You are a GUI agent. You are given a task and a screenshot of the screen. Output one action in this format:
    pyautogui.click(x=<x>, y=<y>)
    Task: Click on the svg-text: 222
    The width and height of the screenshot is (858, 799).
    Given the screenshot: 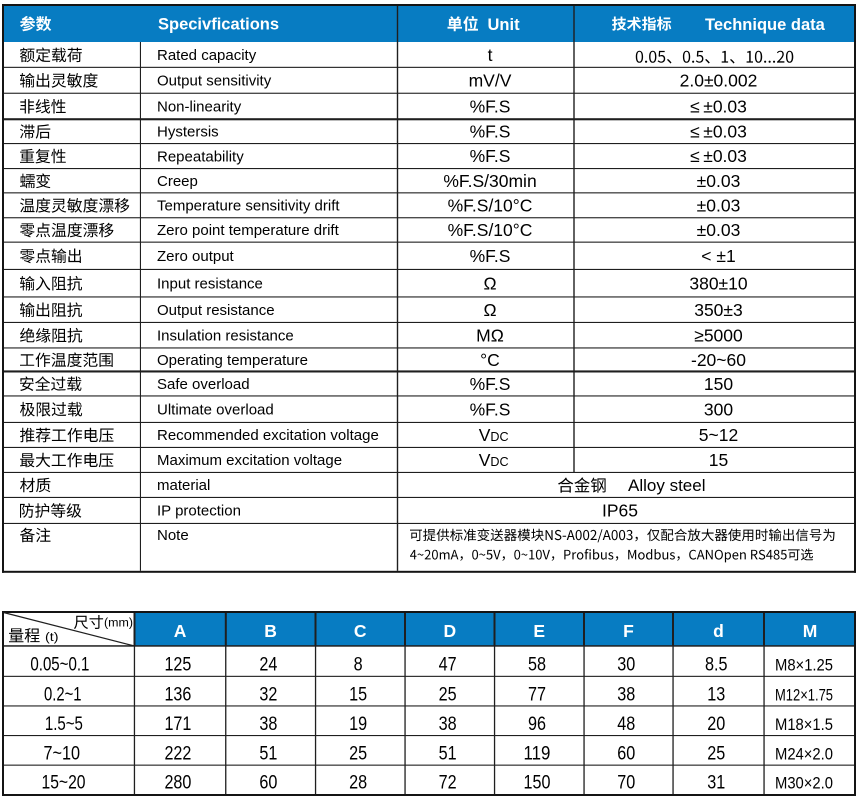 What is the action you would take?
    pyautogui.click(x=177, y=754)
    